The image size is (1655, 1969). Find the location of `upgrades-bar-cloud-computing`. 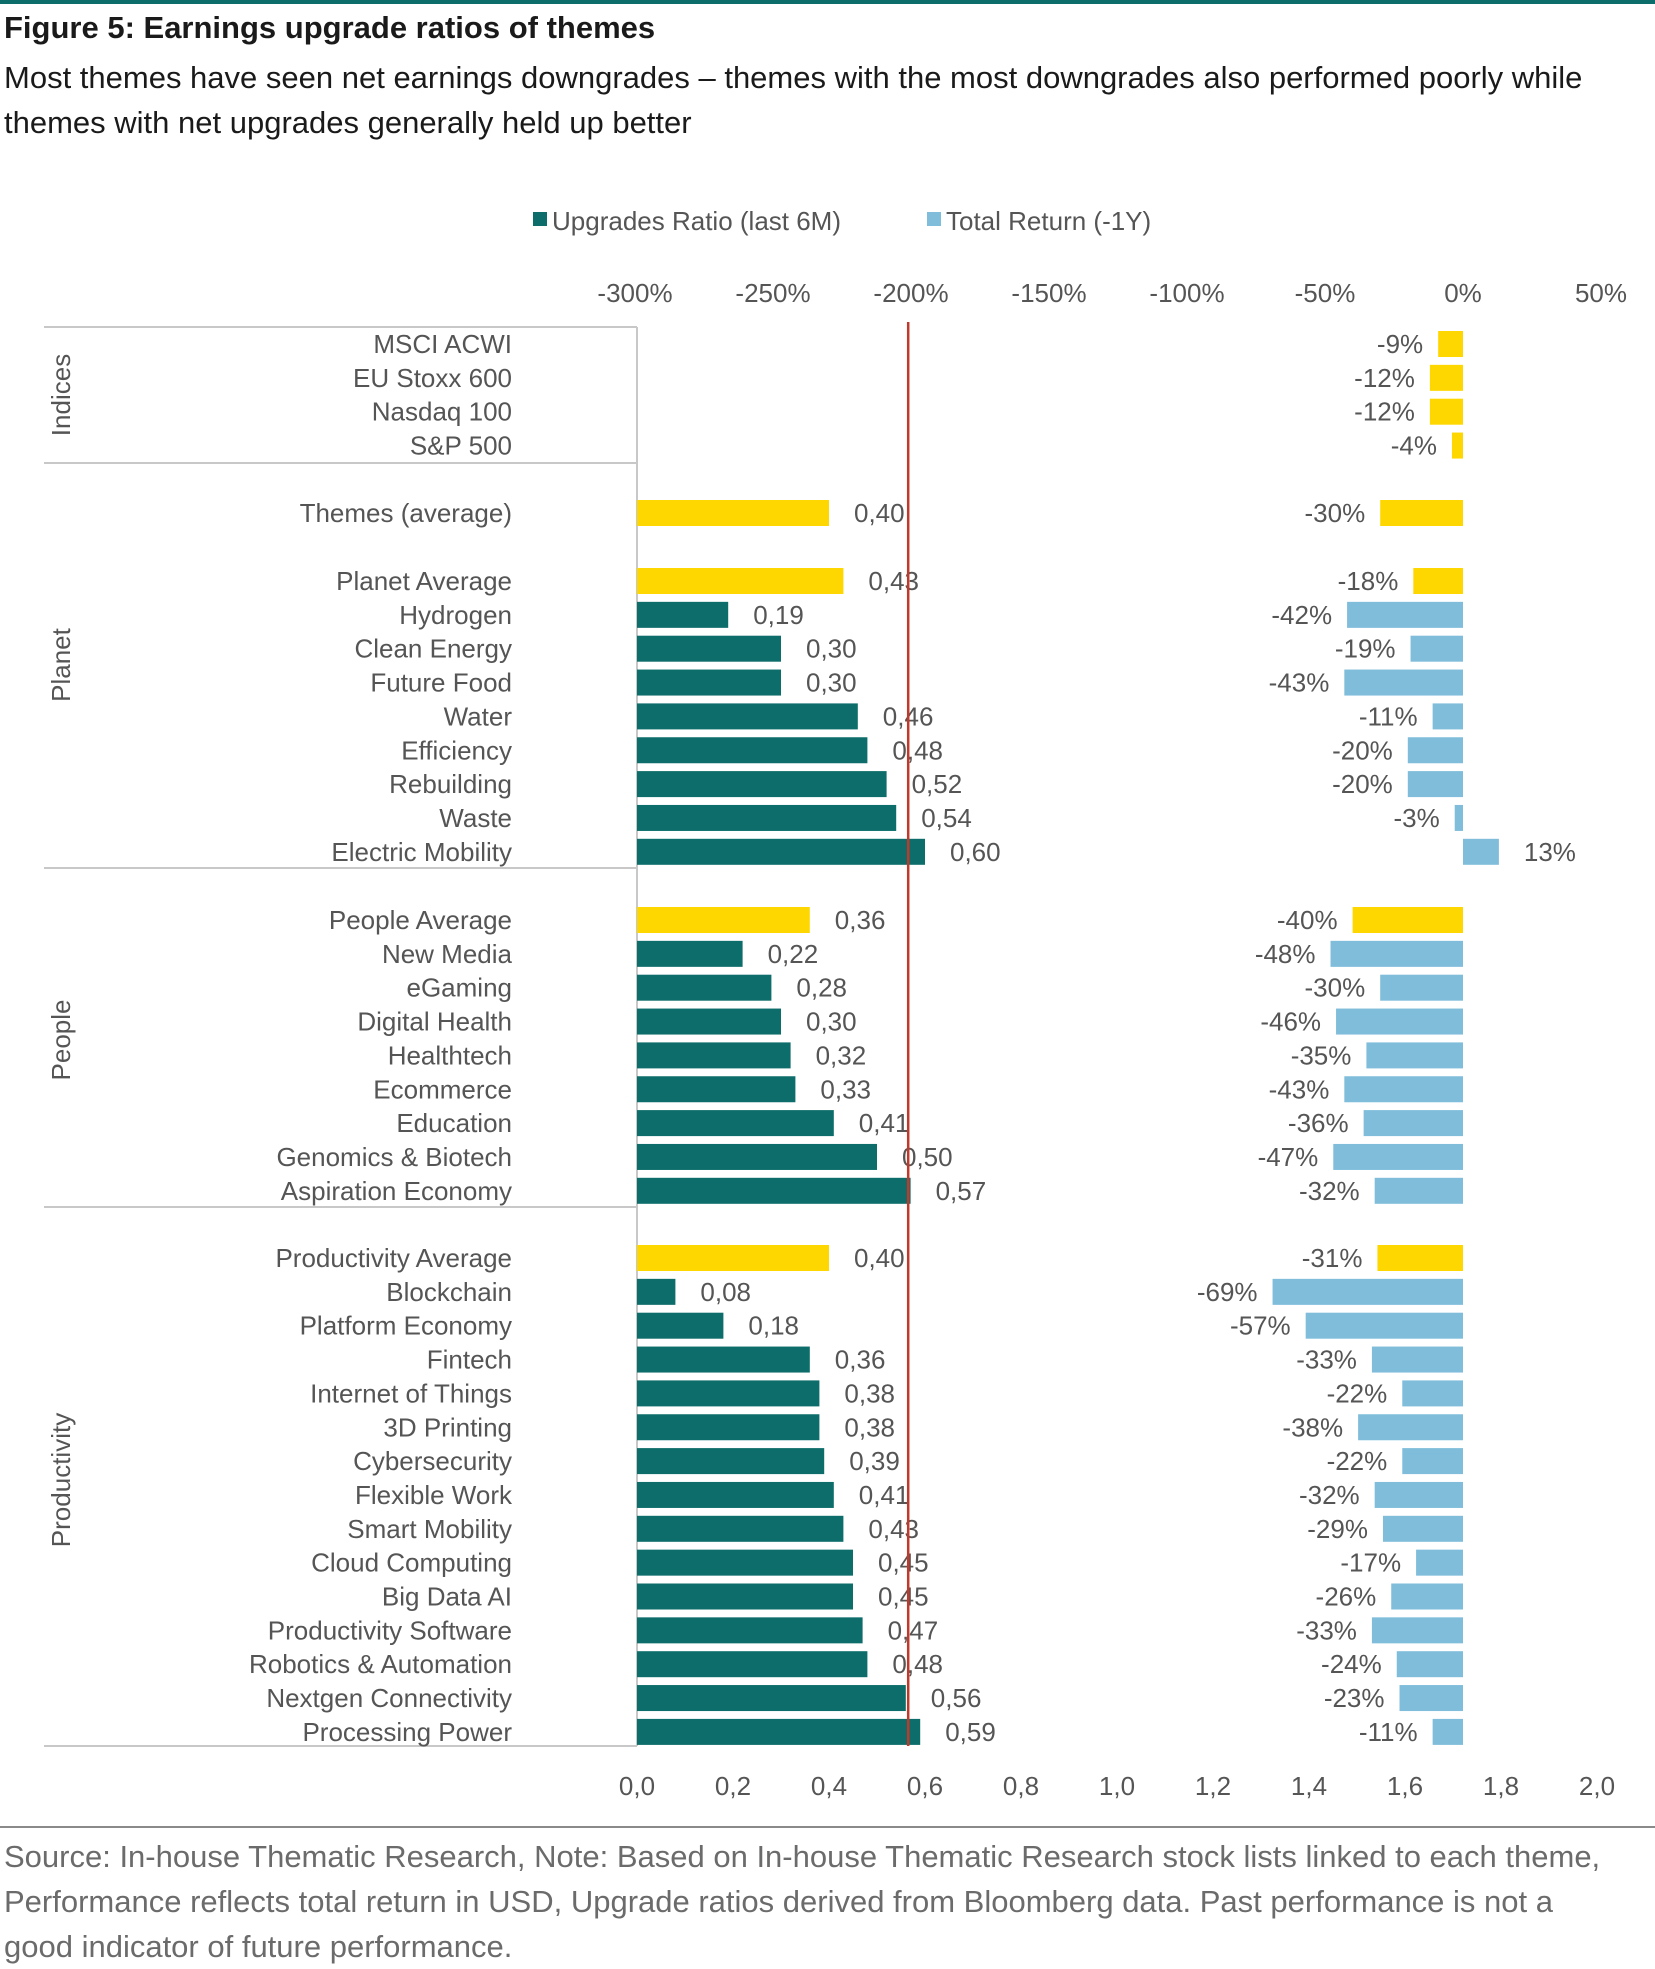

upgrades-bar-cloud-computing is located at coordinates (745, 1562).